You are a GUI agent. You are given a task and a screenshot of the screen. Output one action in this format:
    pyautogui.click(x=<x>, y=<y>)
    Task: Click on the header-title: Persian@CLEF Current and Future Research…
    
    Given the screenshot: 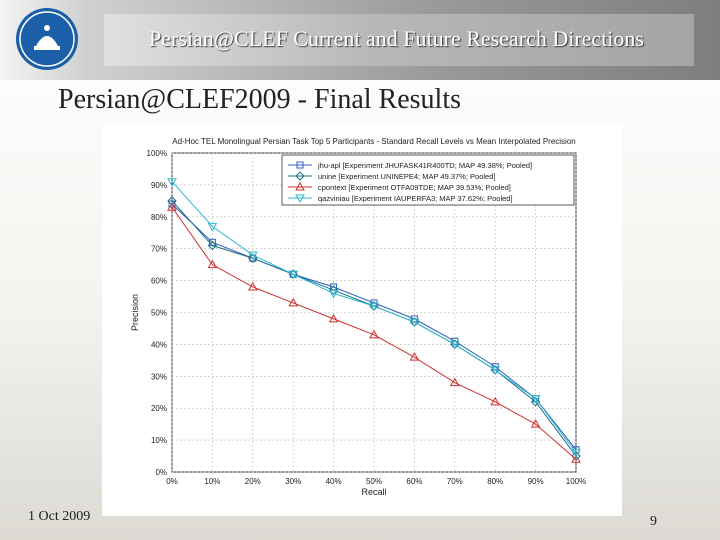 What is the action you would take?
    pyautogui.click(x=396, y=38)
    